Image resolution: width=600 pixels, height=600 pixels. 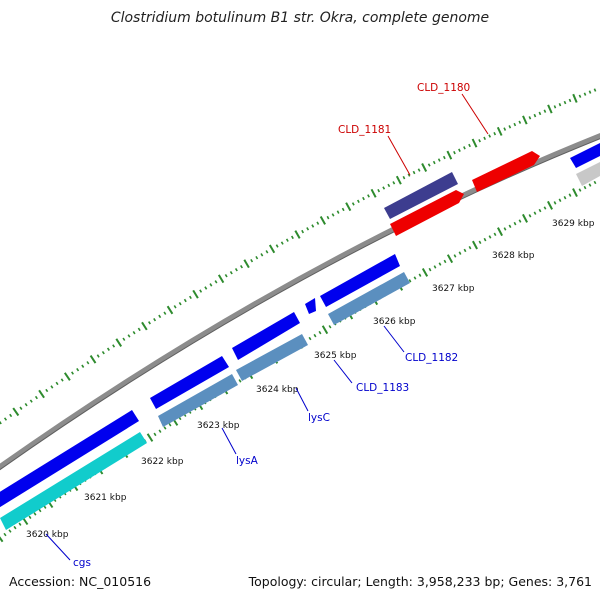 What do you see at coordinates (421, 195) in the screenshot?
I see `gene-arrow-navy` at bounding box center [421, 195].